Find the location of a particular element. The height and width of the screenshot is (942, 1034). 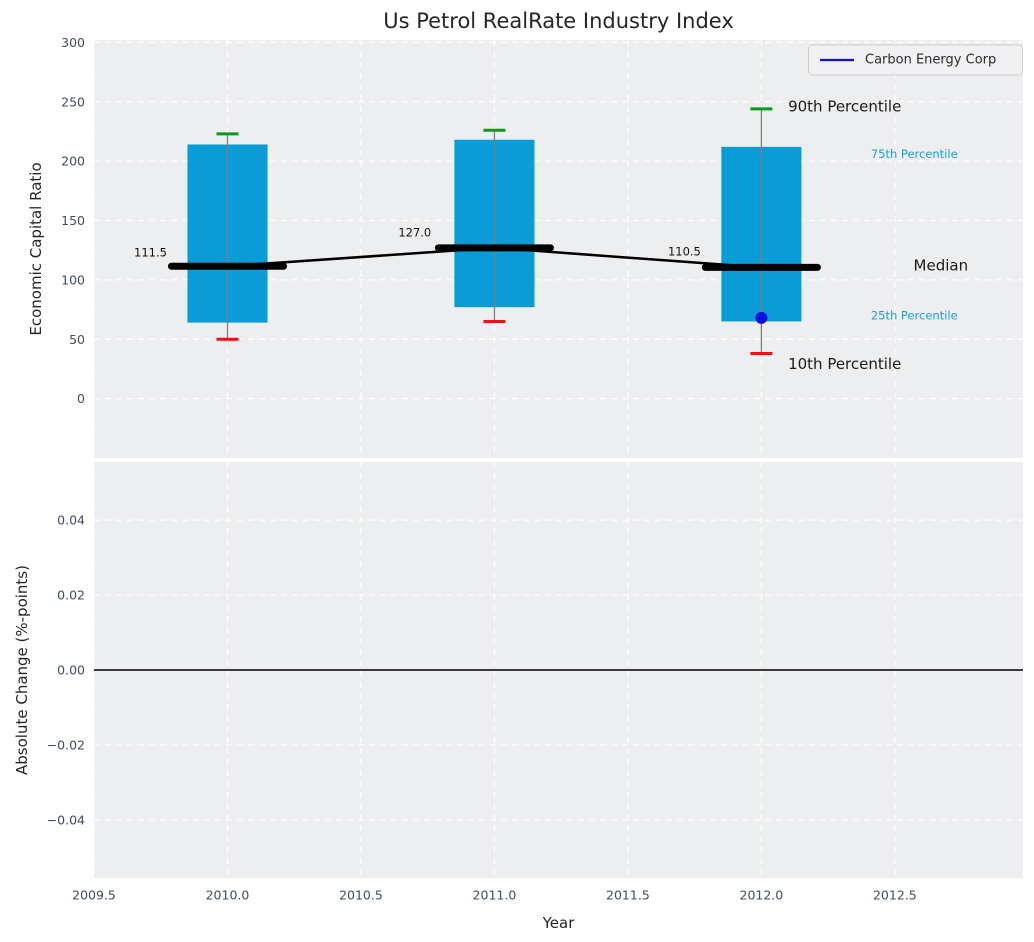

xtick-label: 2011.0 is located at coordinates (495, 895).